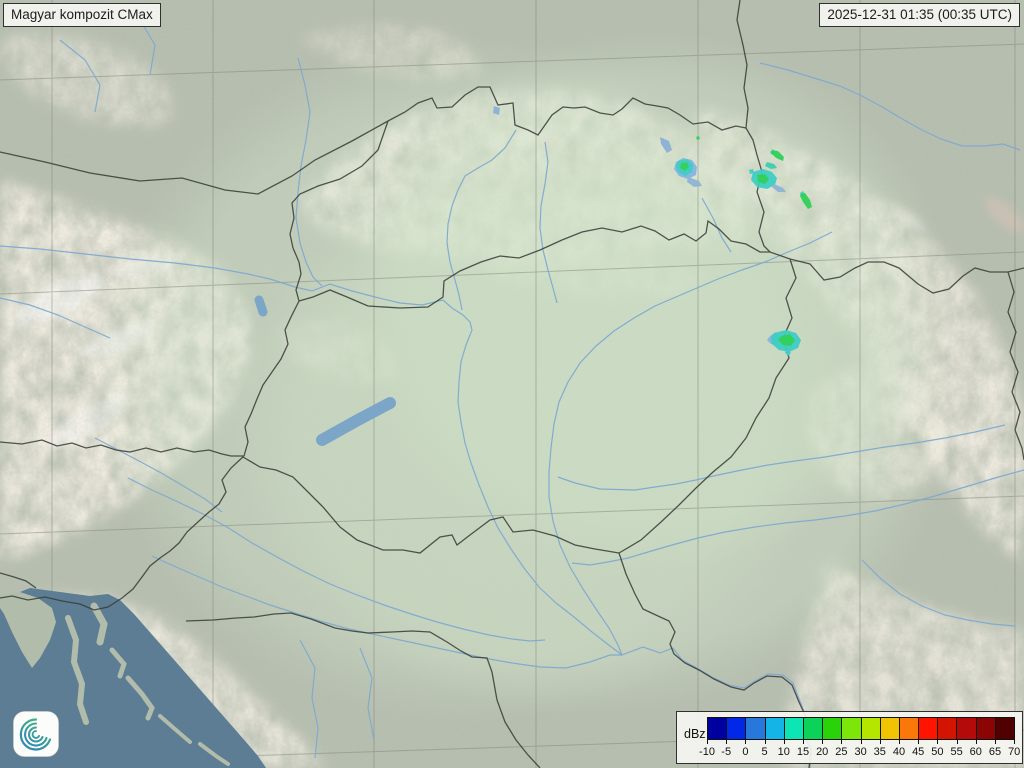 This screenshot has height=768, width=1024. Describe the element at coordinates (918, 752) in the screenshot. I see `legend-tick-label: 45` at that location.